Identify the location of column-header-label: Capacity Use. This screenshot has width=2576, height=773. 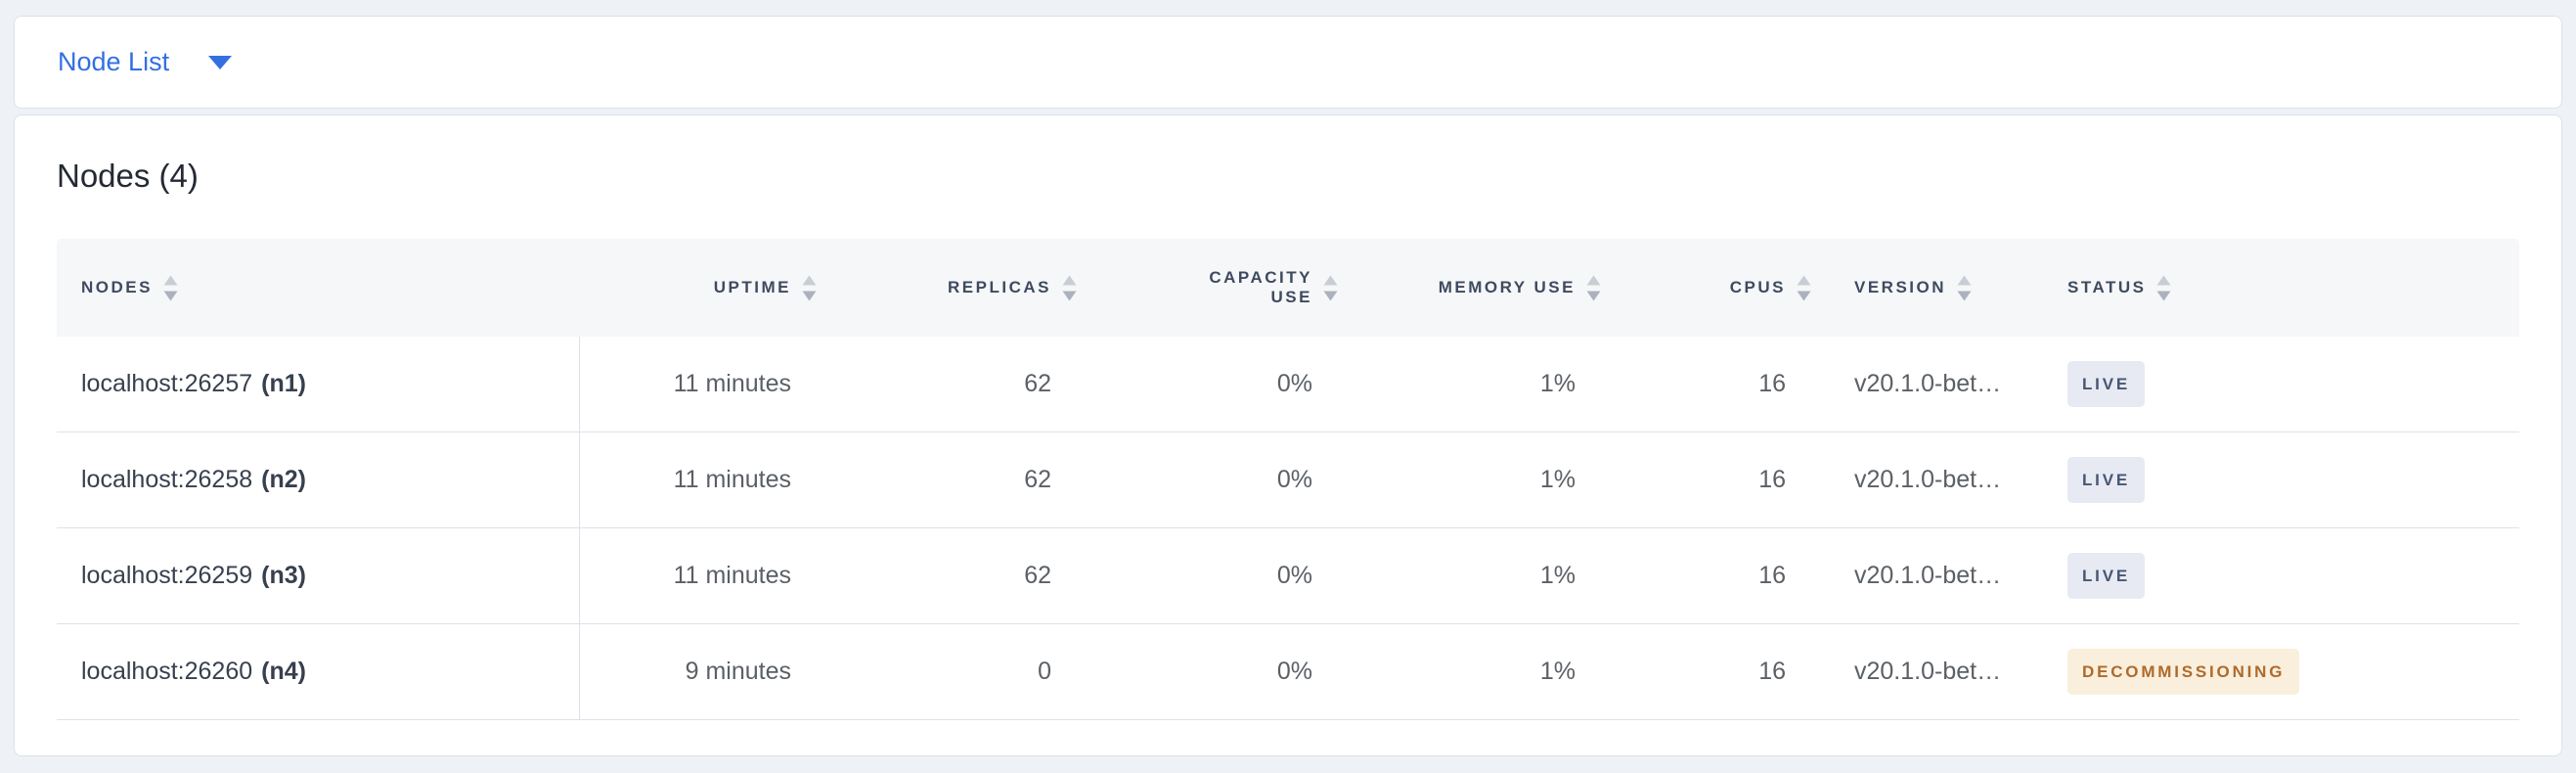
(1260, 287).